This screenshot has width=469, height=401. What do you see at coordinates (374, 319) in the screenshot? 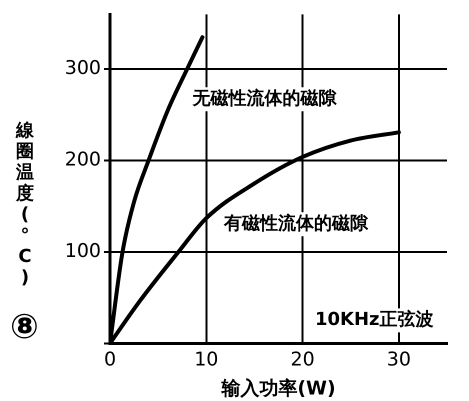
I see `annotation: 10KHz正弦波` at bounding box center [374, 319].